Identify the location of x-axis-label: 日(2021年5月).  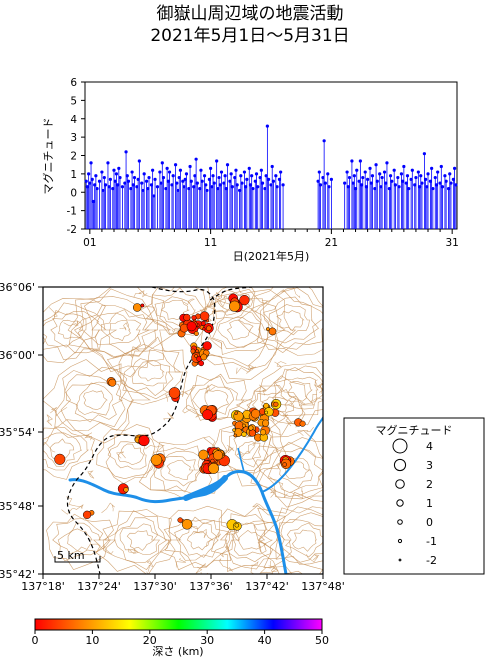
(271, 256).